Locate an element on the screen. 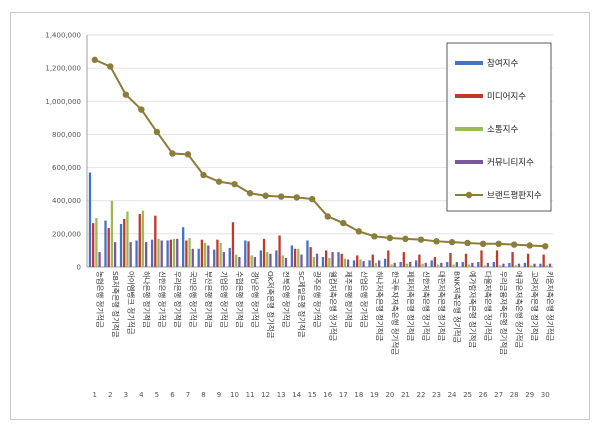  y-tick-label: 800,000 is located at coordinates (66, 135).